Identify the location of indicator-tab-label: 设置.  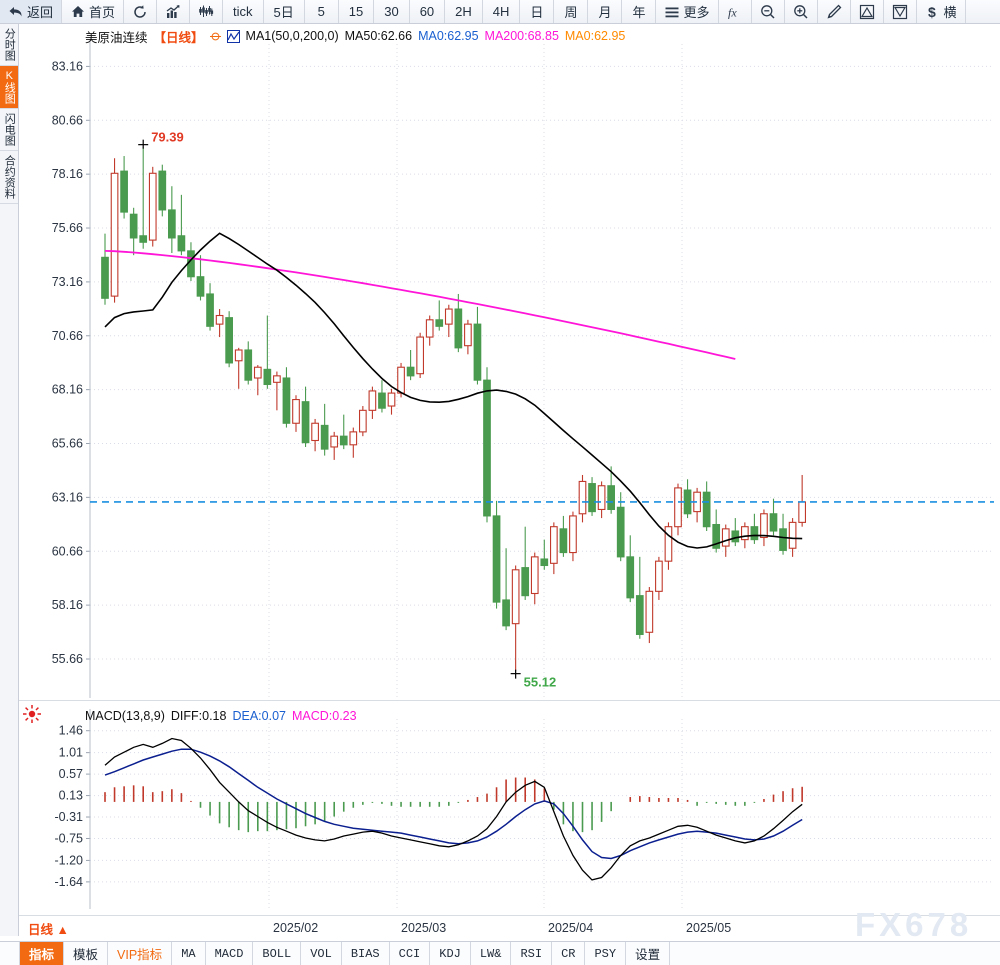
(648, 955).